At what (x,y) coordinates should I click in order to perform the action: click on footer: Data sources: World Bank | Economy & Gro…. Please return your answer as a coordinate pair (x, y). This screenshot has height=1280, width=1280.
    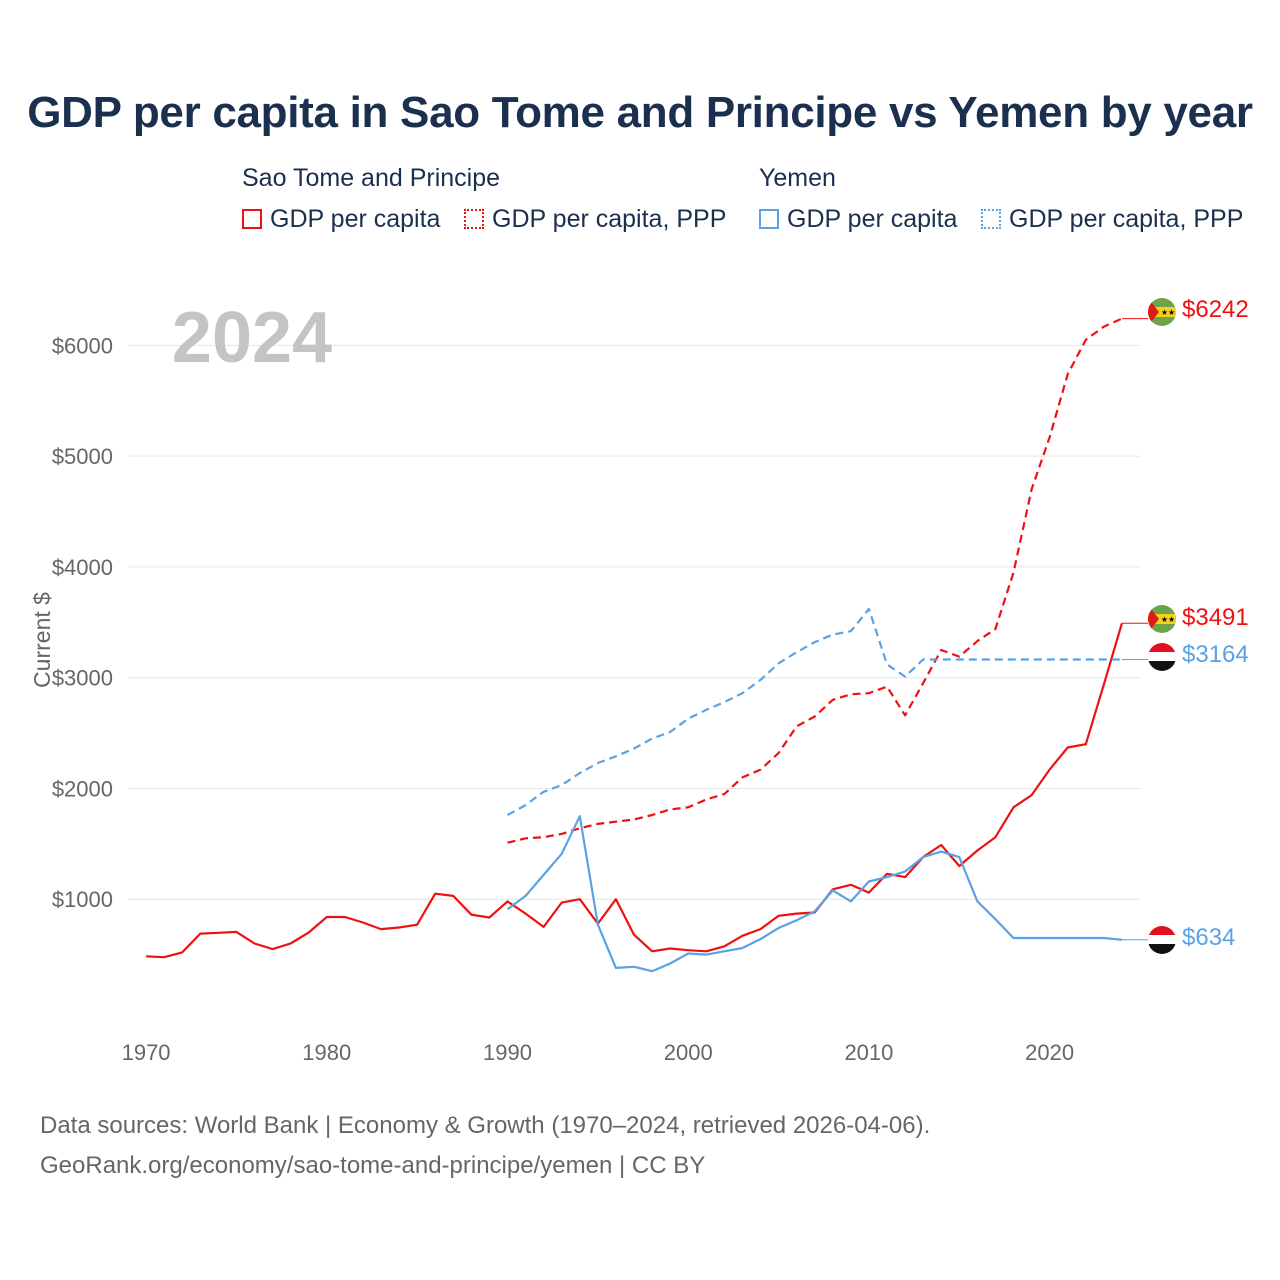
    Looking at the image, I should click on (485, 1146).